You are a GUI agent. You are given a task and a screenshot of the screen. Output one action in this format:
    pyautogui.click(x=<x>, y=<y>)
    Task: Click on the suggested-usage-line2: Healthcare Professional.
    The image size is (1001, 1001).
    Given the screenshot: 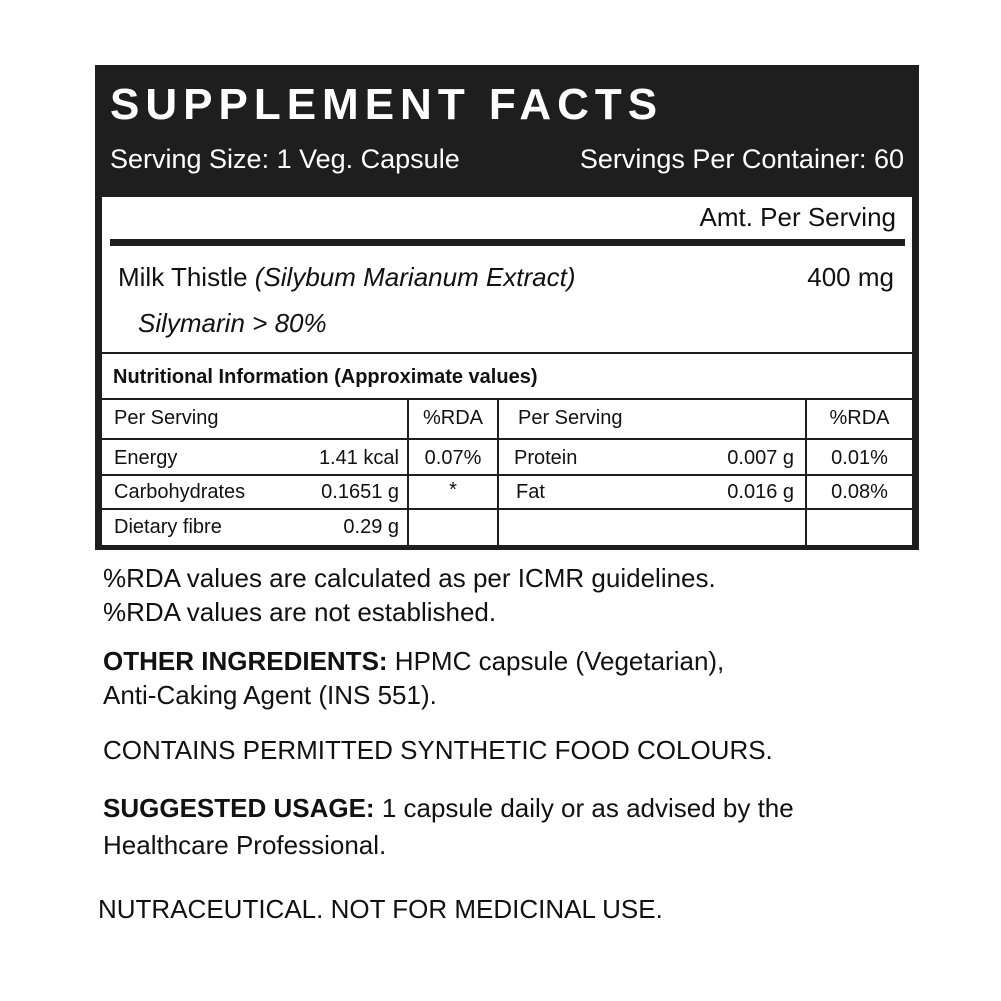 What is the action you would take?
    pyautogui.click(x=245, y=845)
    